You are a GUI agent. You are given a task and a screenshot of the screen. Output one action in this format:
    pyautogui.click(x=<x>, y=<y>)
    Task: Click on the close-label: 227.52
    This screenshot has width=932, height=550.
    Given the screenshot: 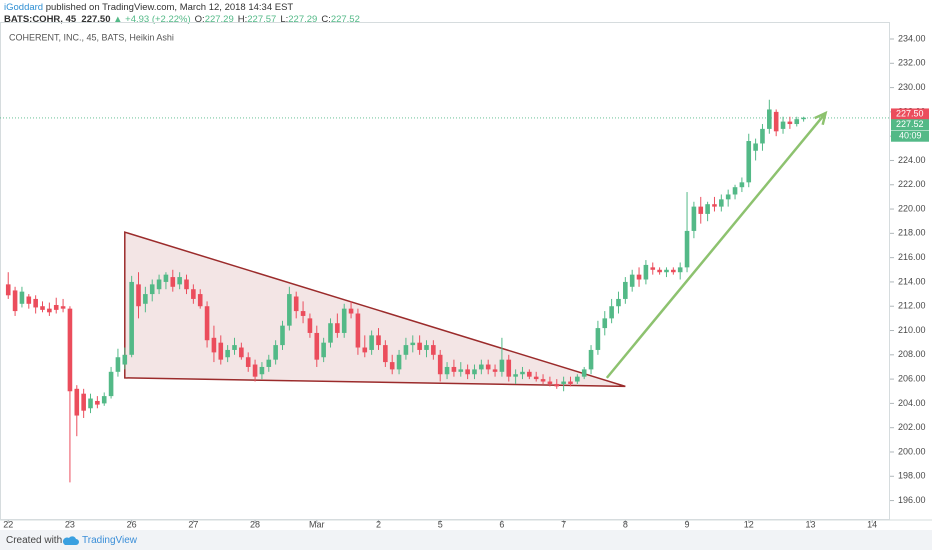 What is the action you would take?
    pyautogui.click(x=910, y=124)
    